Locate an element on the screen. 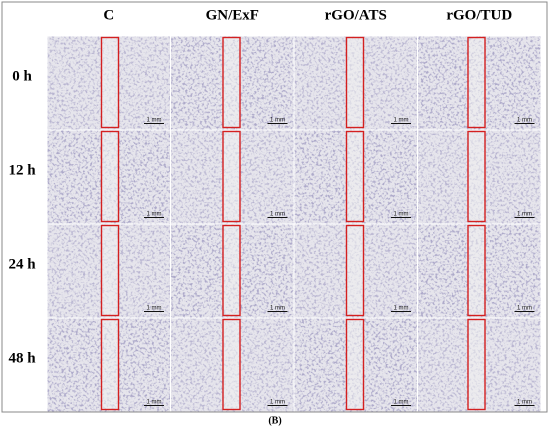 Image resolution: width=550 pixels, height=431 pixels. column-header: GN/ExF is located at coordinates (232, 15).